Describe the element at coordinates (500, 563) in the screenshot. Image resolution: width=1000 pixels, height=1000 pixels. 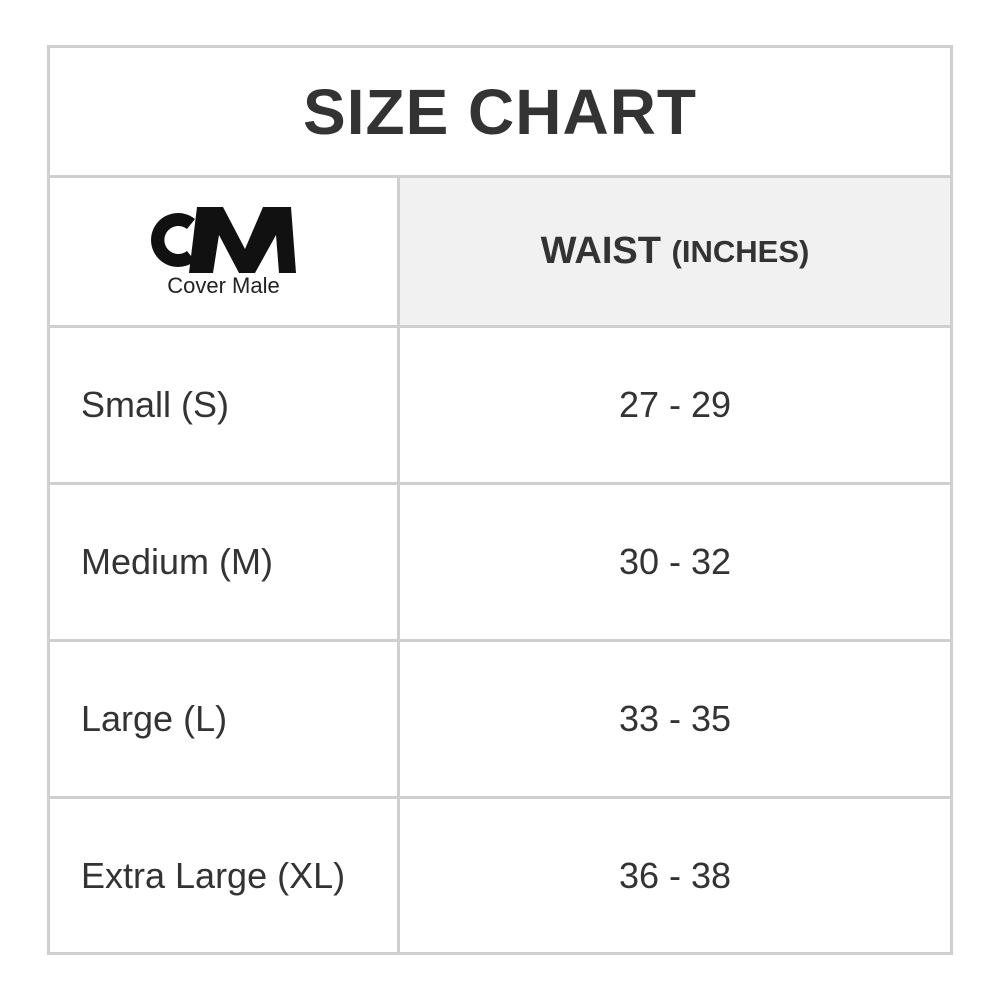
I see `table-row: Medium (M) 30 - 32` at that location.